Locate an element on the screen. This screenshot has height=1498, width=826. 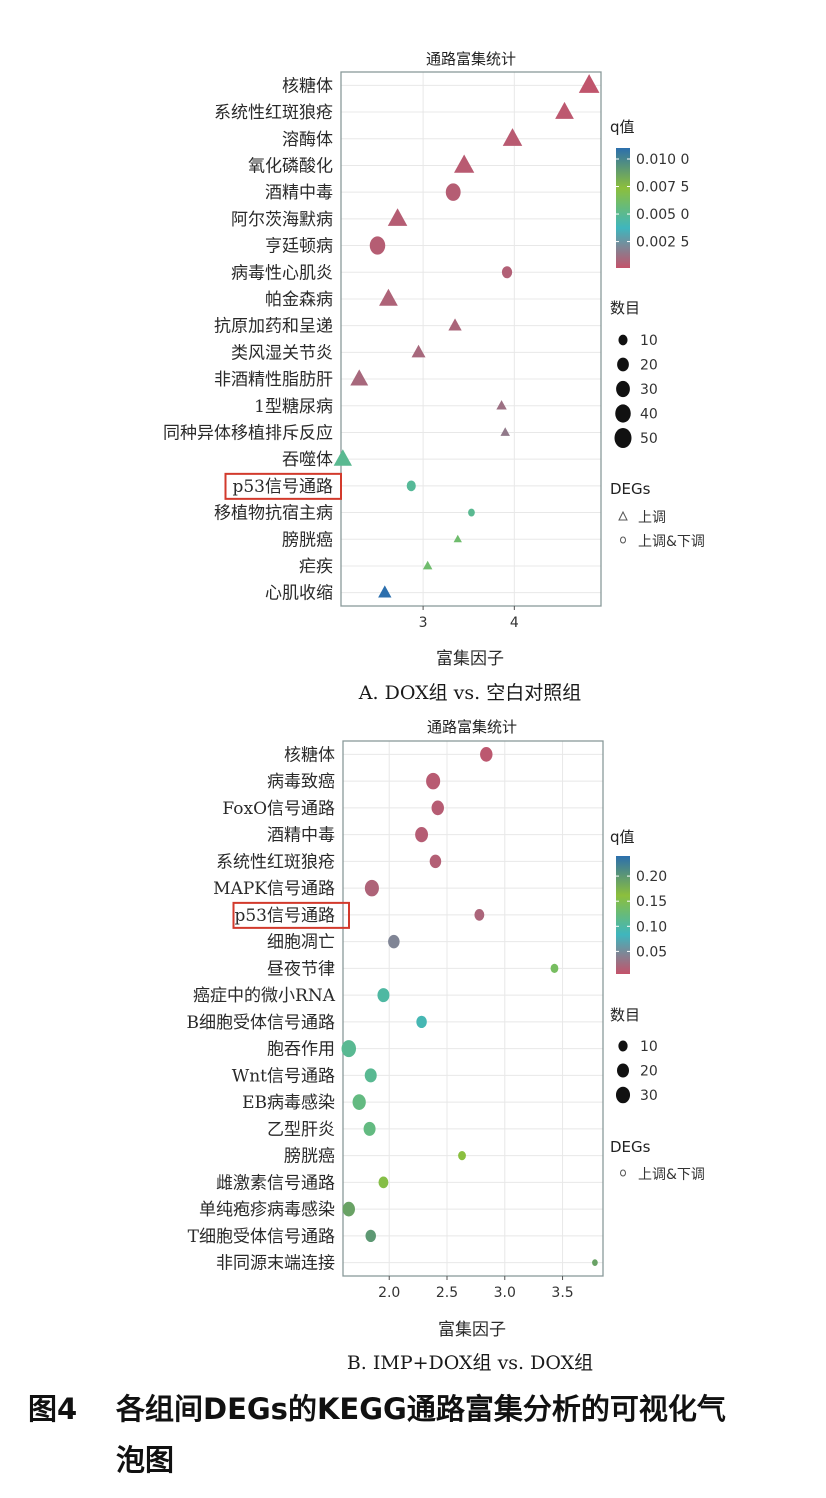
x-tick-label: 4 is located at coordinates (514, 623).